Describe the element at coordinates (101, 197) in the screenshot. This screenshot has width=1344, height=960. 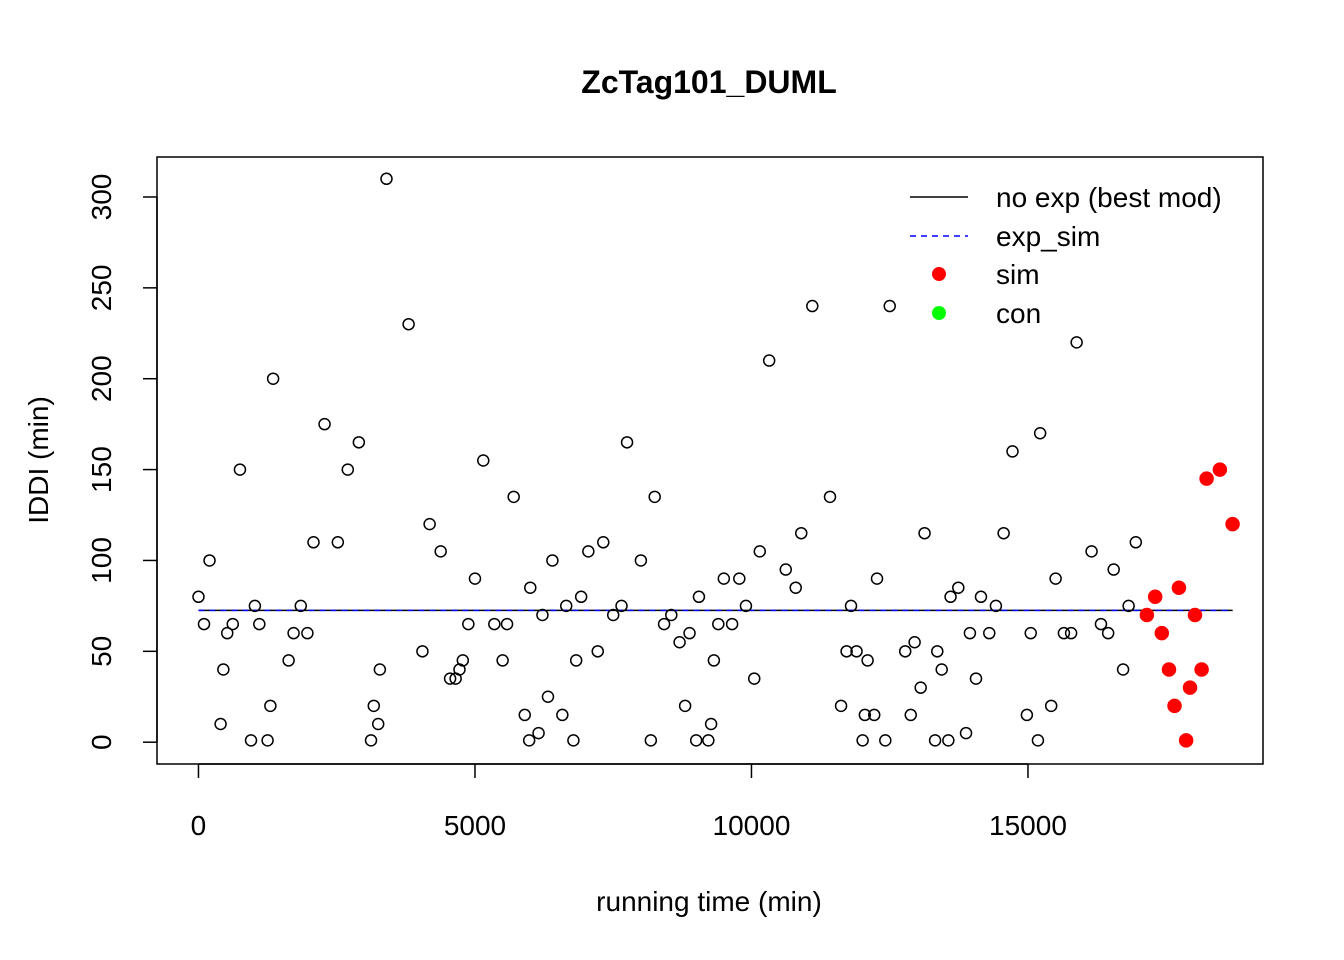
I see `y-tick-label: 300` at that location.